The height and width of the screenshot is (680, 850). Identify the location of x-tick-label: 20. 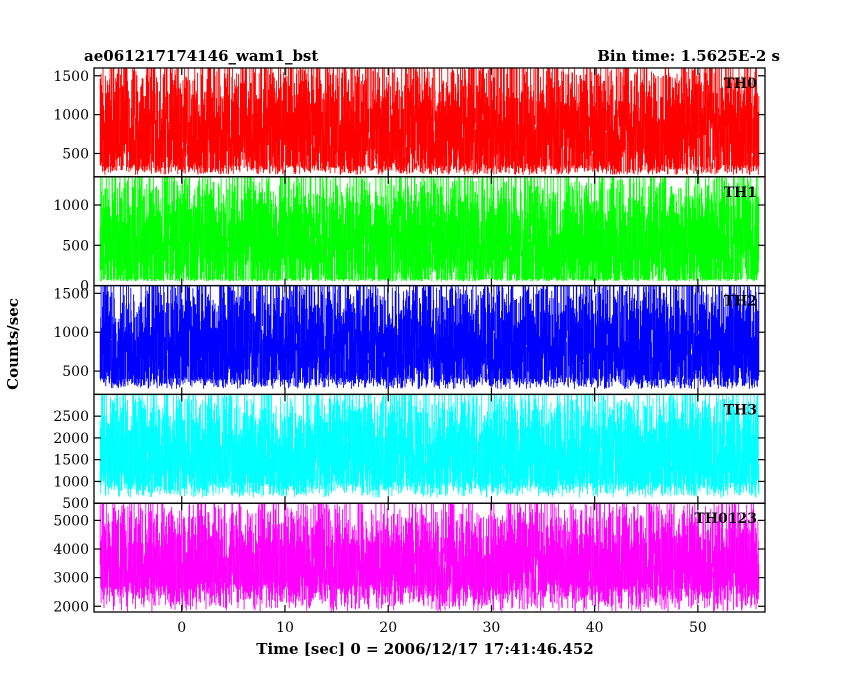
(388, 628).